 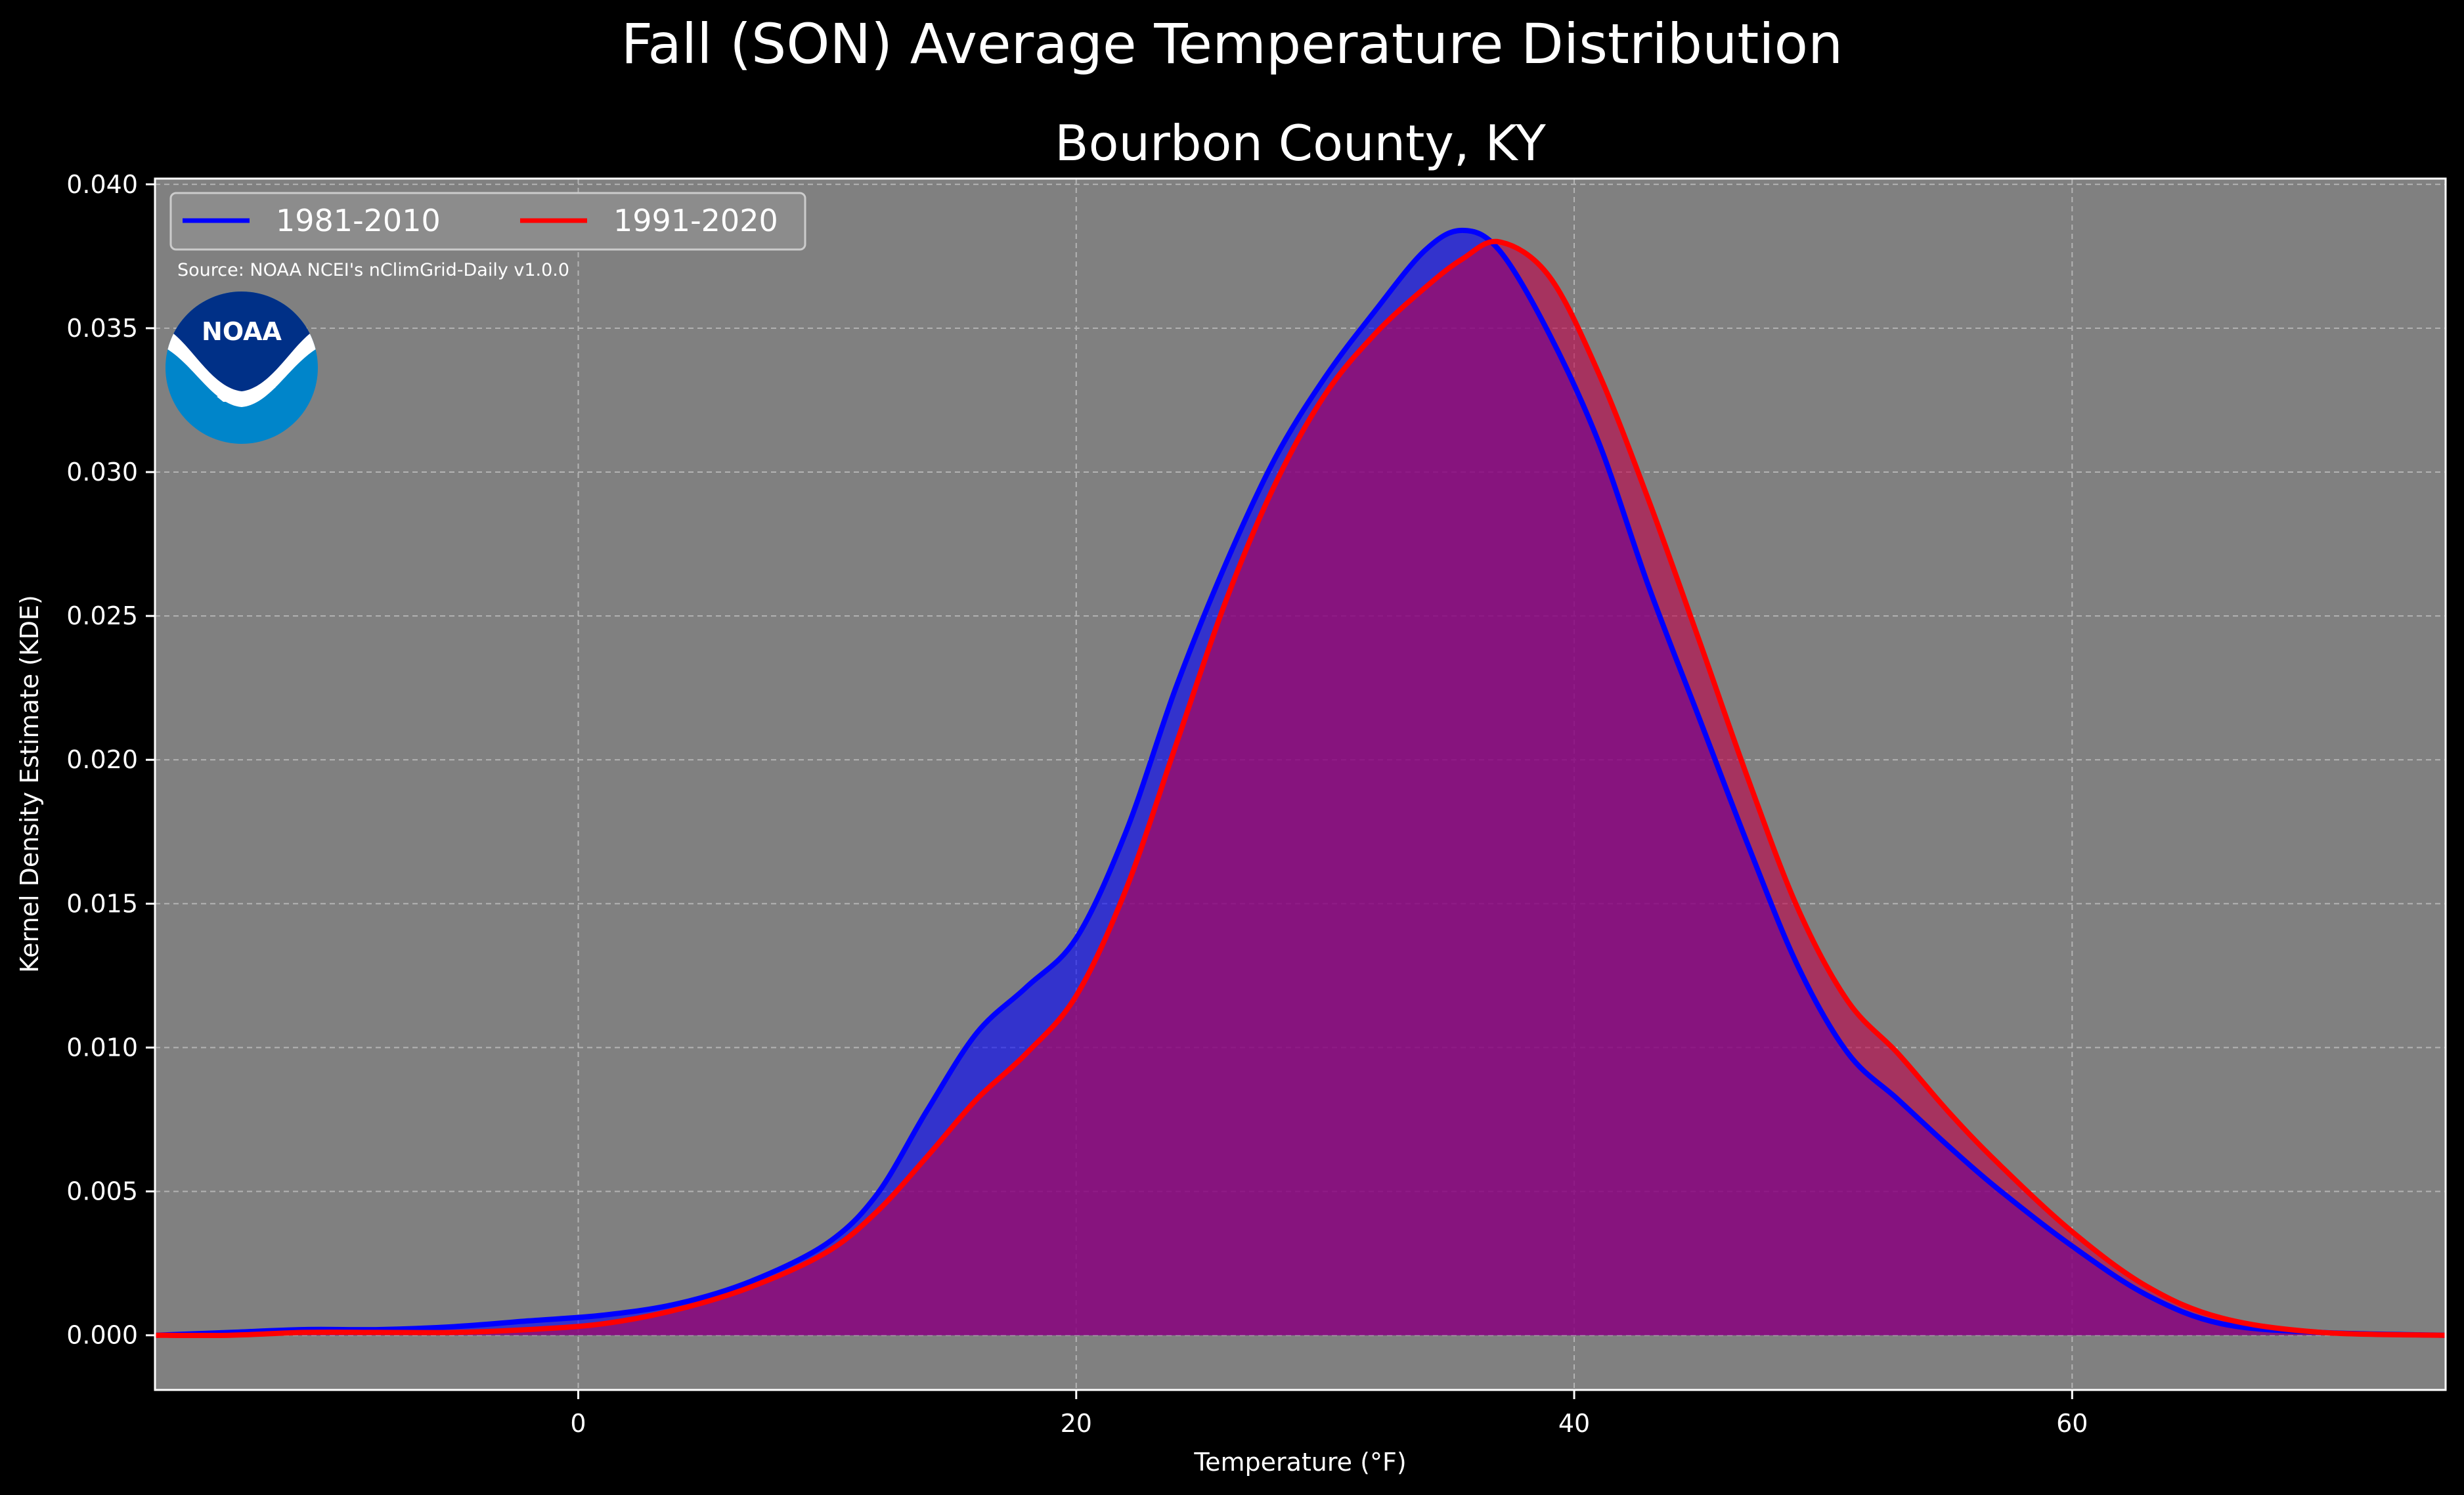 What do you see at coordinates (578, 1423) in the screenshot?
I see `x-tick-label: 0` at bounding box center [578, 1423].